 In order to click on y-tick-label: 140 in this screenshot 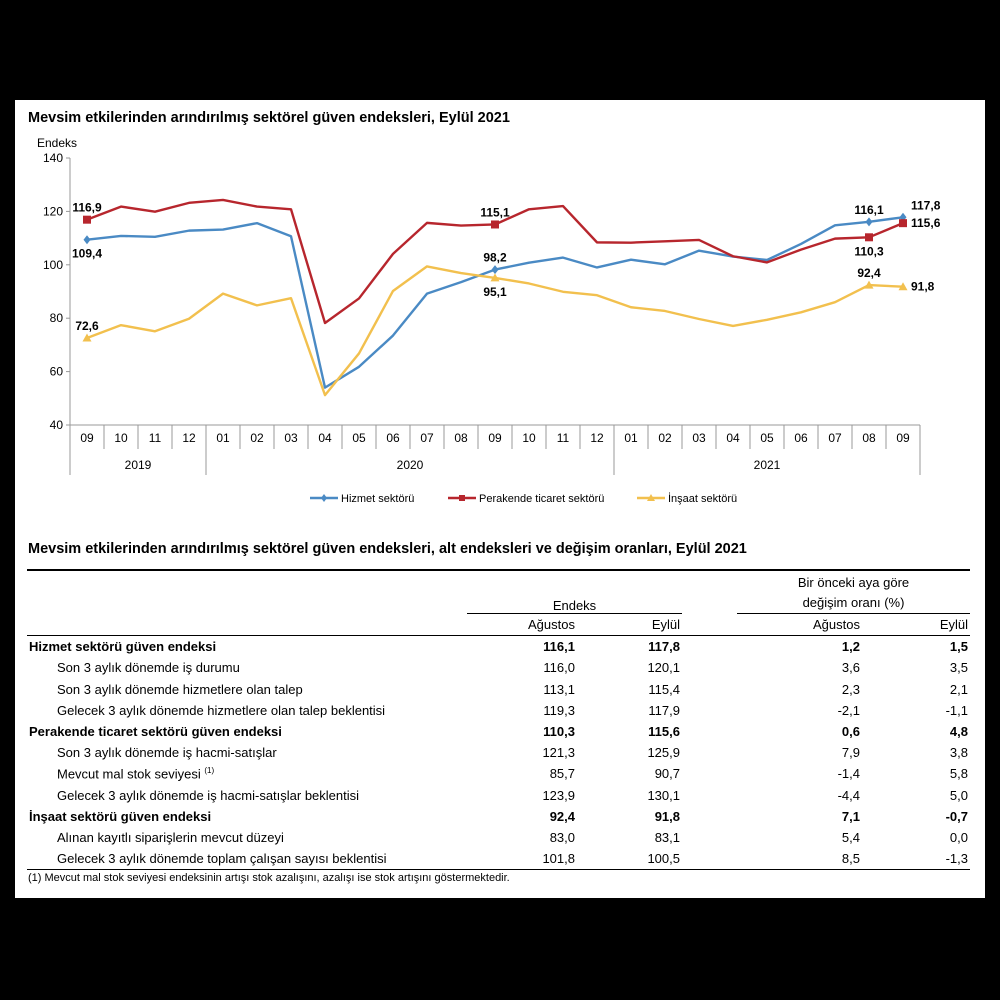, I will do `click(53, 158)`.